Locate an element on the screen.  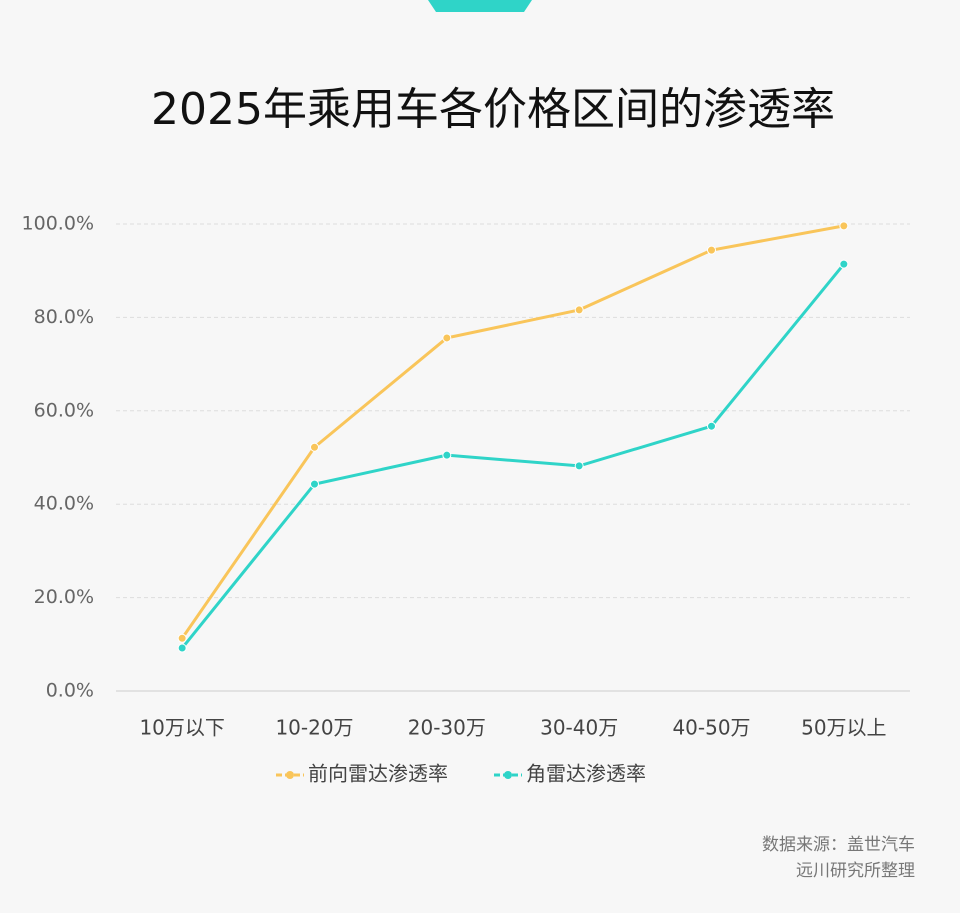
y-tick-label: 100.0% is located at coordinates (58, 224).